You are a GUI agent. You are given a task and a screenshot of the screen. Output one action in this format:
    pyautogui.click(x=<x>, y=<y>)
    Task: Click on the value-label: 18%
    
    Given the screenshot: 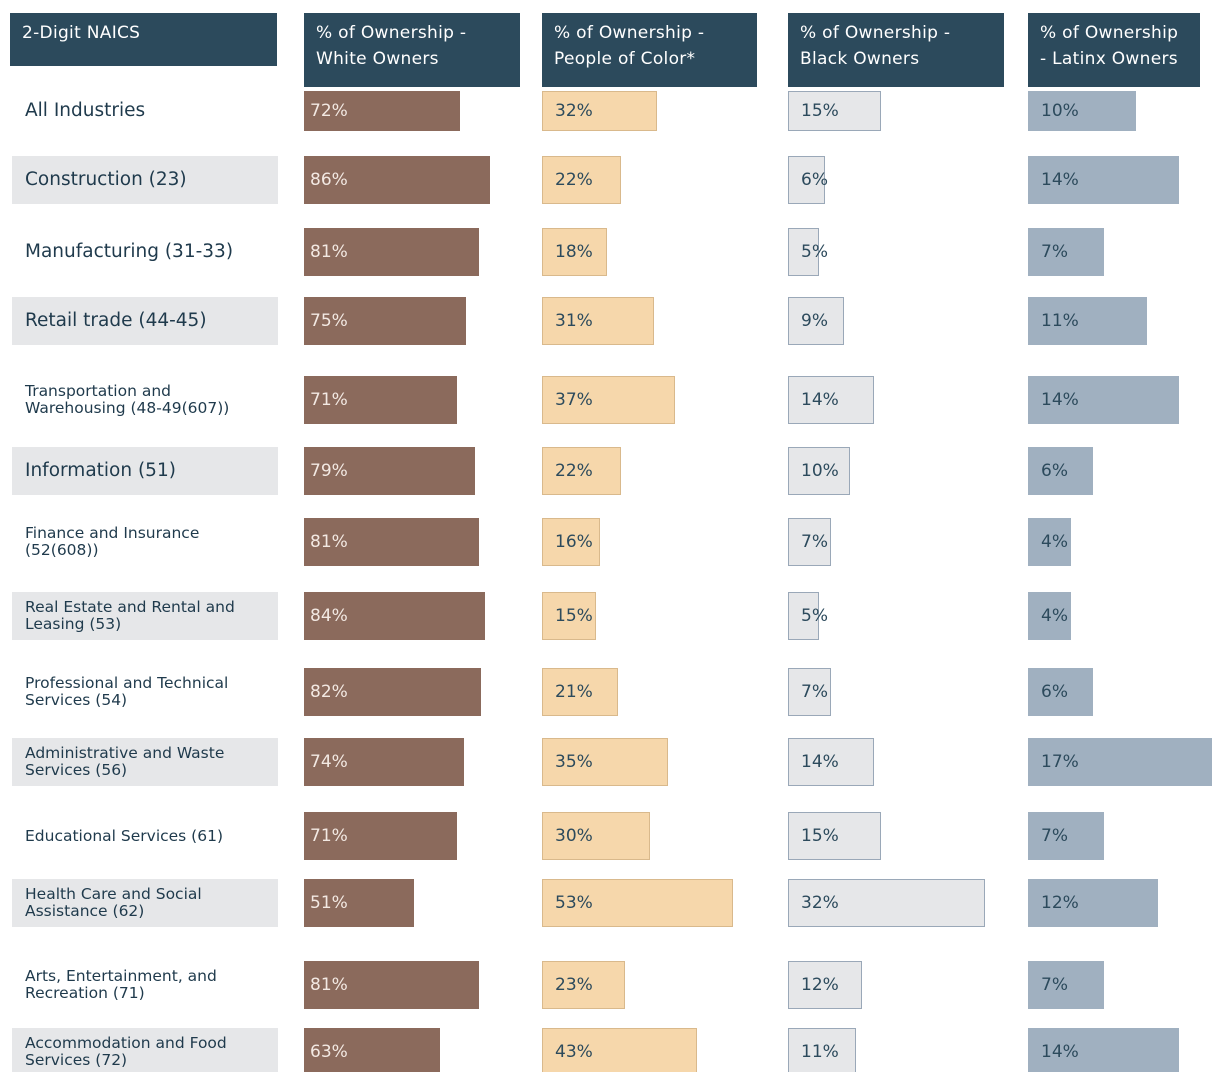 What is the action you would take?
    pyautogui.click(x=574, y=252)
    